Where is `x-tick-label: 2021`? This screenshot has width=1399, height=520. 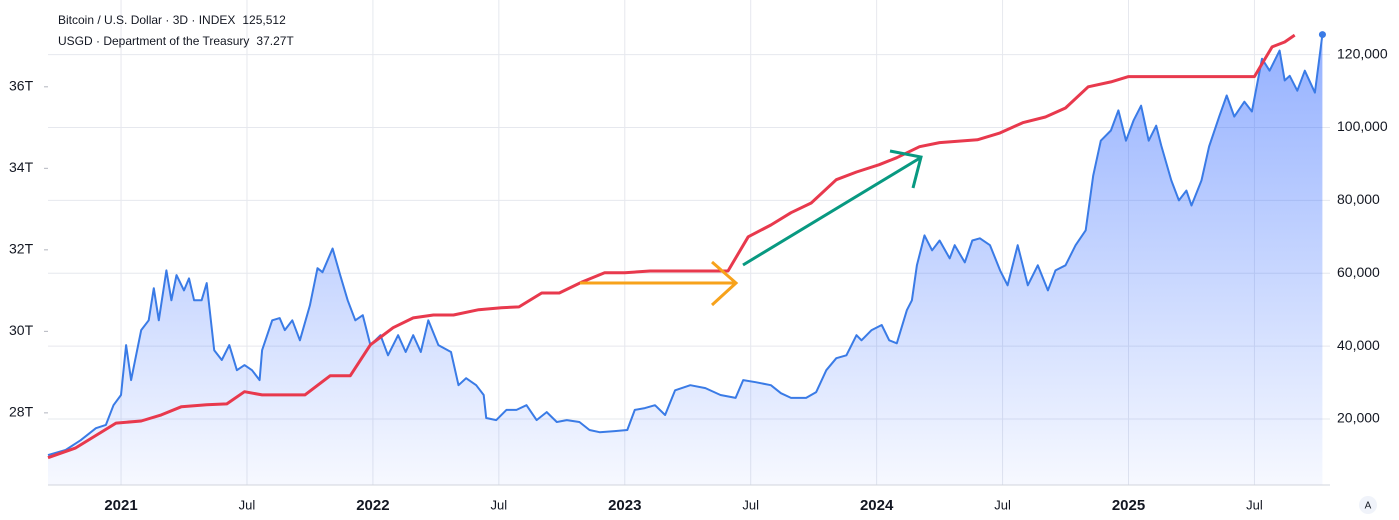
x-tick-label: 2021 is located at coordinates (120, 505).